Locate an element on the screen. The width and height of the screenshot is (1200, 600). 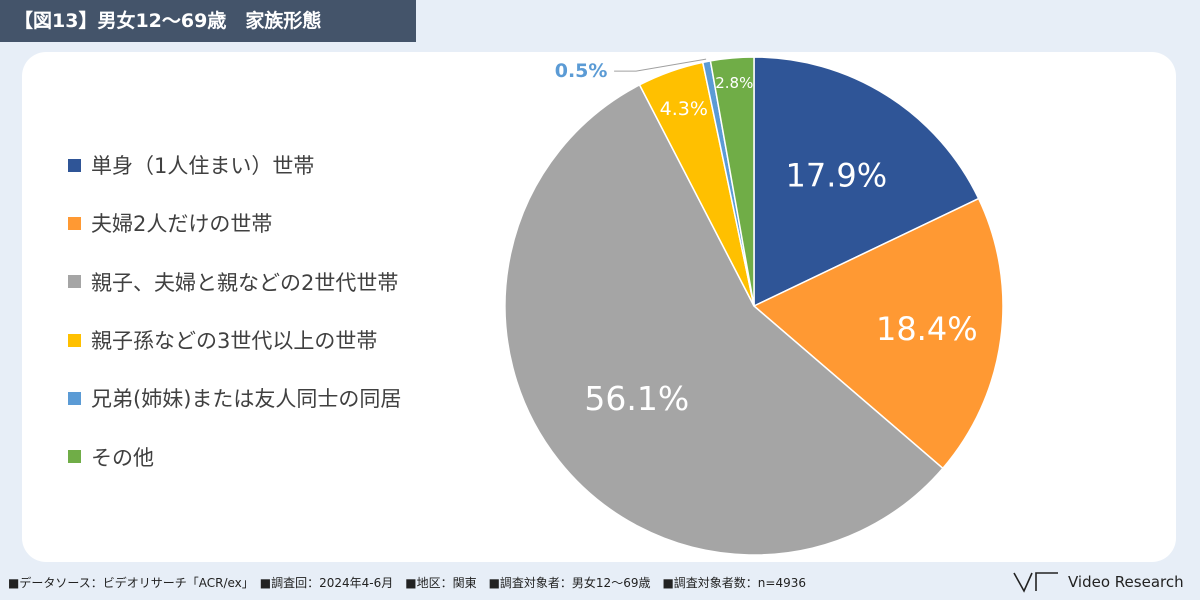
legend-item: 親子、夫婦と親などの2世代世帯 is located at coordinates (234, 282).